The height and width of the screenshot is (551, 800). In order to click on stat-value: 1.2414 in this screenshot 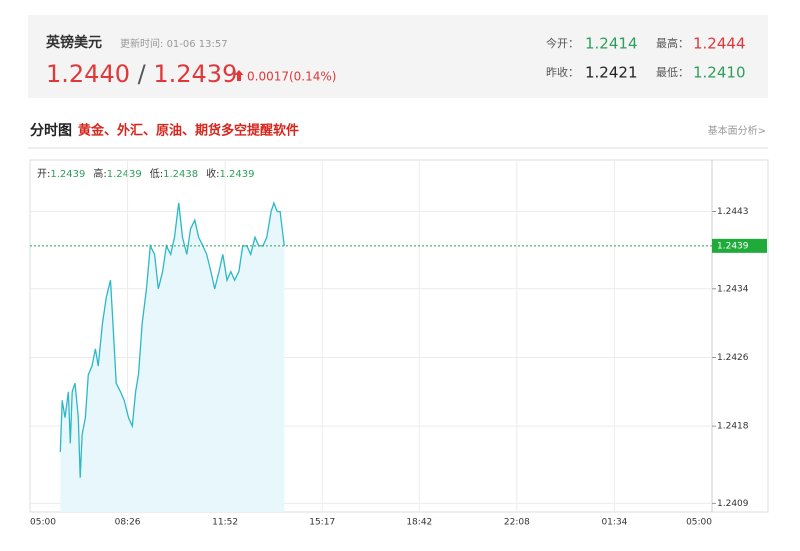, I will do `click(611, 44)`.